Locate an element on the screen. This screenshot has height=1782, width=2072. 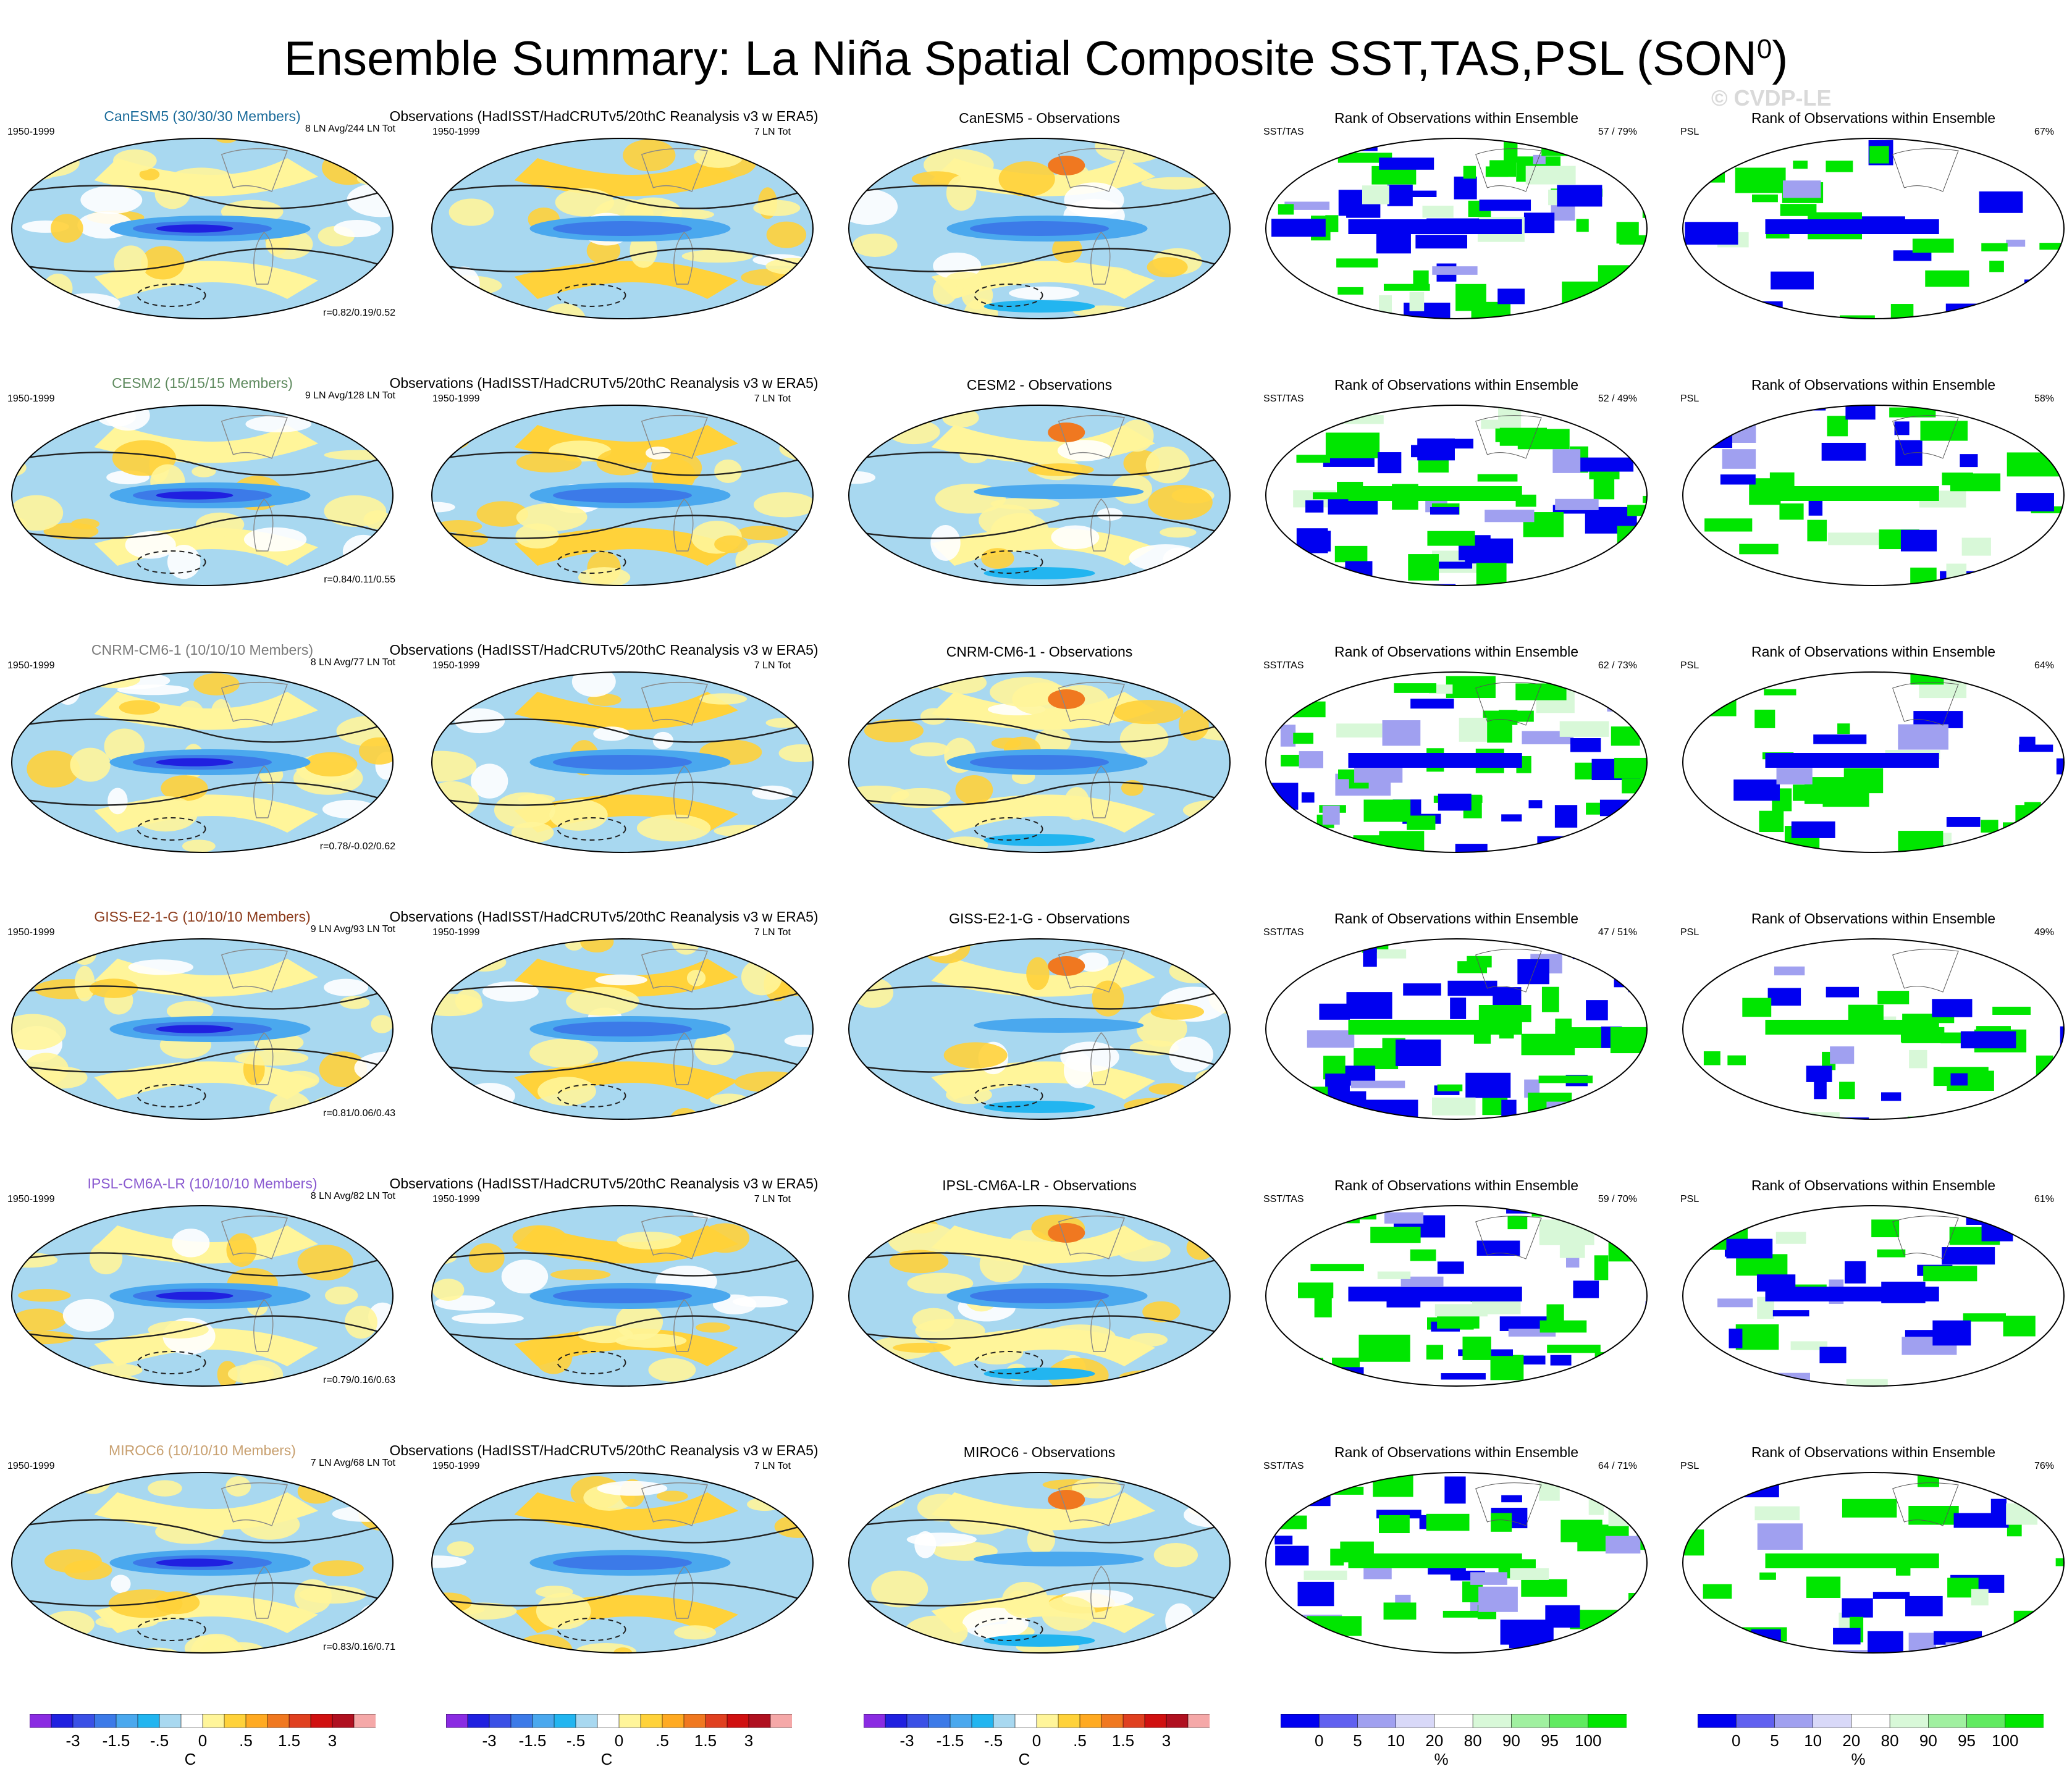
model-panel-title: CESM2 (15/15/15 Members) is located at coordinates (202, 383).